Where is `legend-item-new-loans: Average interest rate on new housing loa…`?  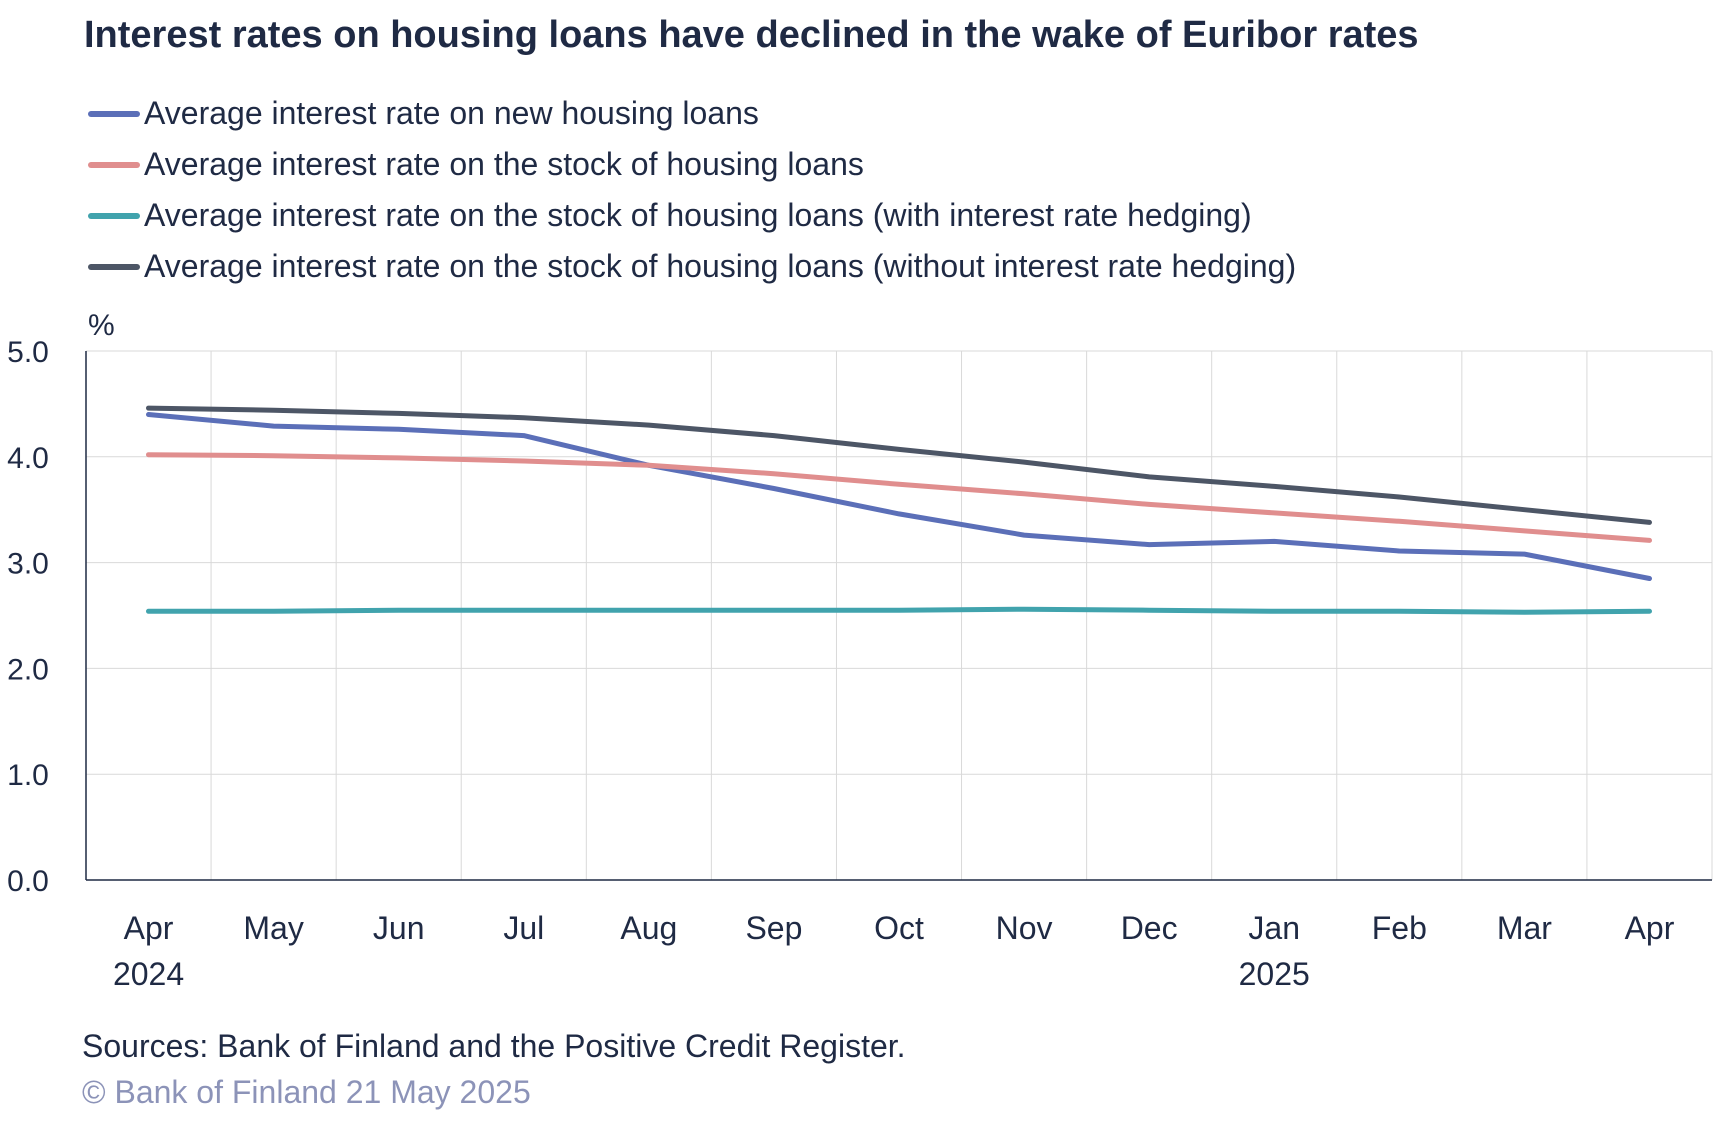 legend-item-new-loans: Average interest rate on new housing loa… is located at coordinates (692, 113).